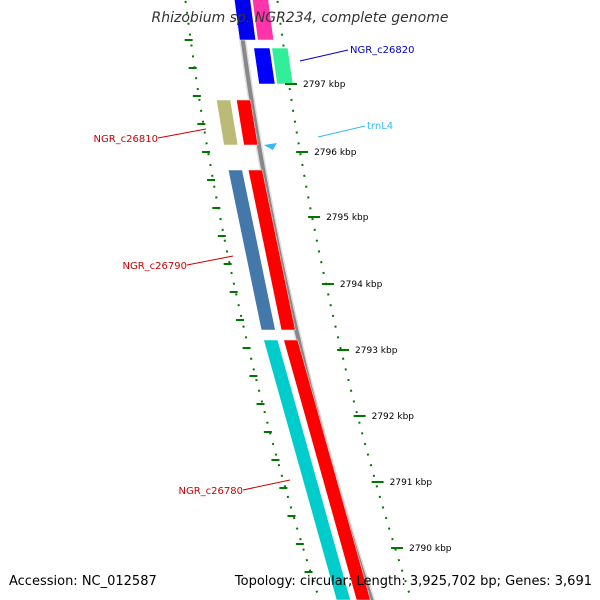 This screenshot has height=600, width=600. What do you see at coordinates (324, 85) in the screenshot?
I see `tick-label: 2797 kbp` at bounding box center [324, 85].